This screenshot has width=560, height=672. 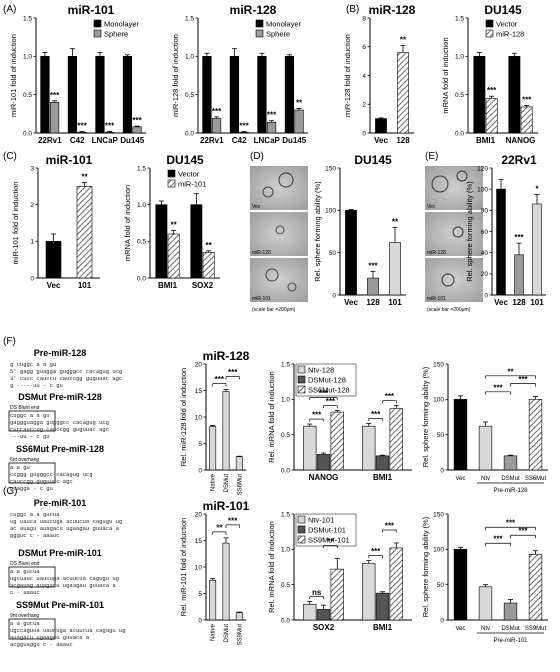 What do you see at coordinates (32, 205) in the screenshot?
I see `y-tick-label: 2` at bounding box center [32, 205].